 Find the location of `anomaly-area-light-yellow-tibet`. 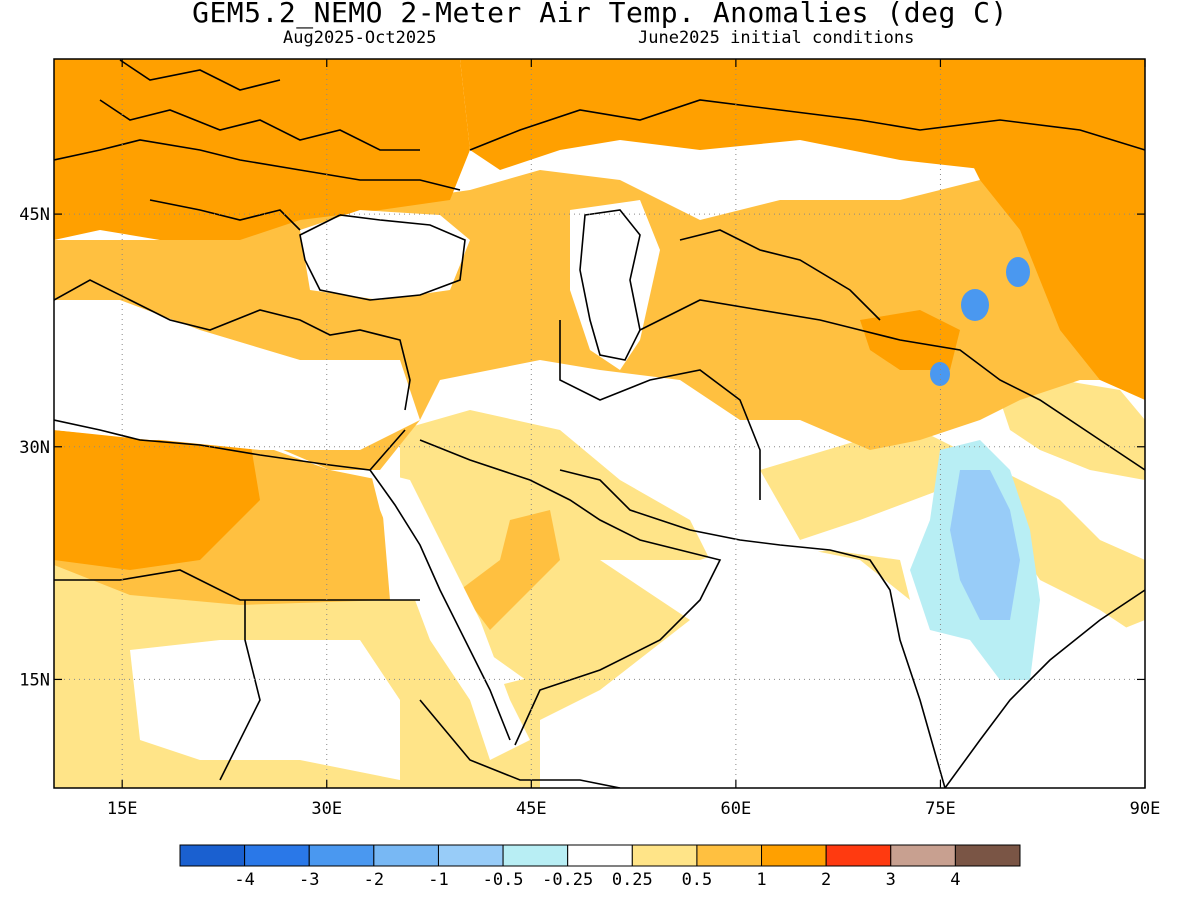

anomaly-area-light-yellow-tibet is located at coordinates (1072, 430).